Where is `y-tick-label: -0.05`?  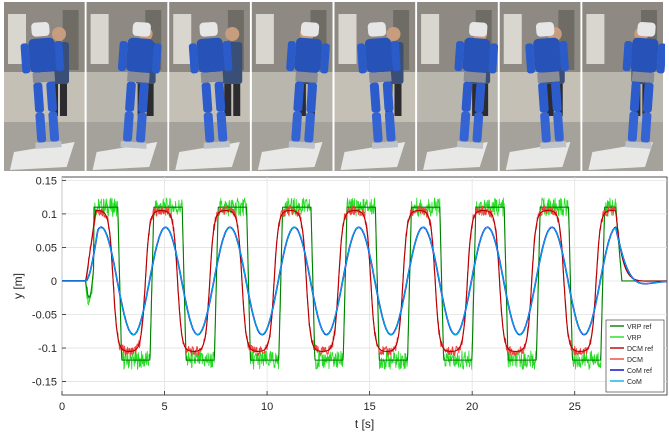 y-tick-label: -0.05 is located at coordinates (44, 316).